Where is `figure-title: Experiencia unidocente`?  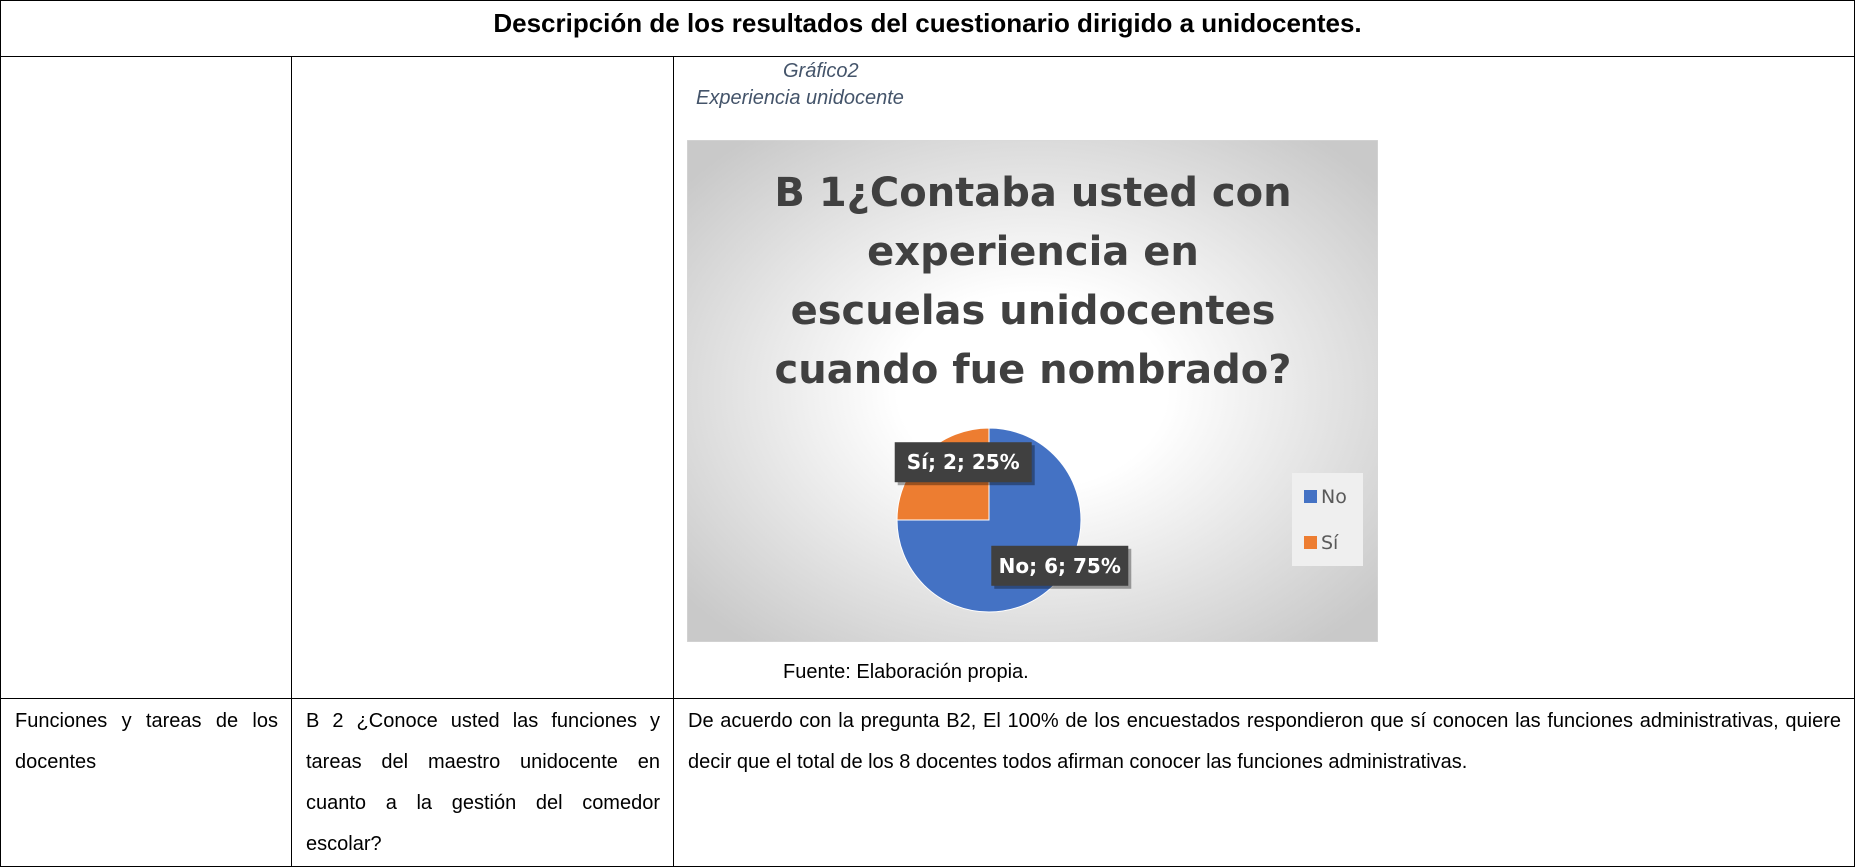
figure-title: Experiencia unidocente is located at coordinates (800, 98).